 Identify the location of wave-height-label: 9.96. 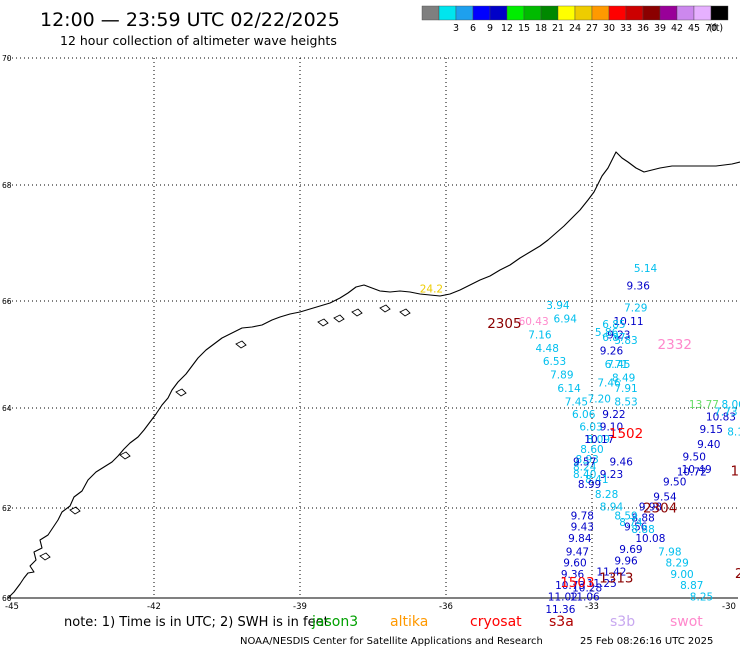
(626, 561).